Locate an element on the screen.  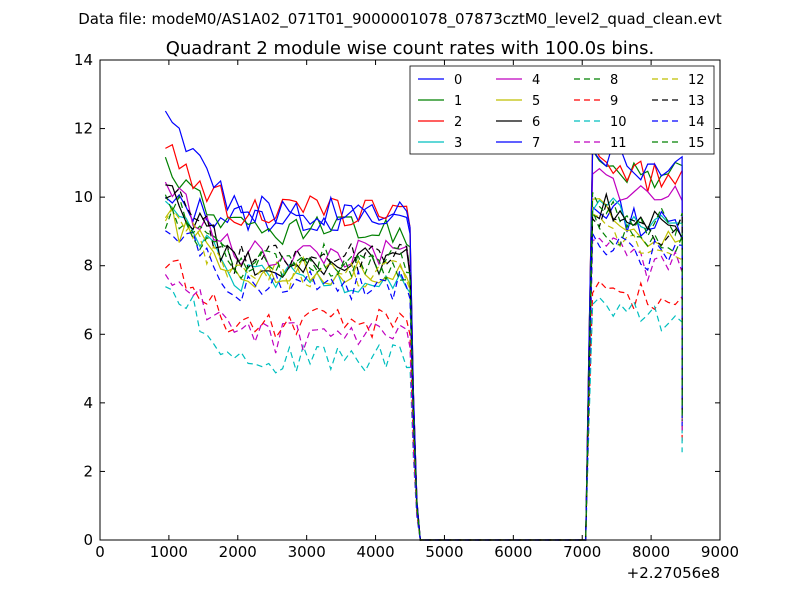
legend-label-10: 10 is located at coordinates (618, 122).